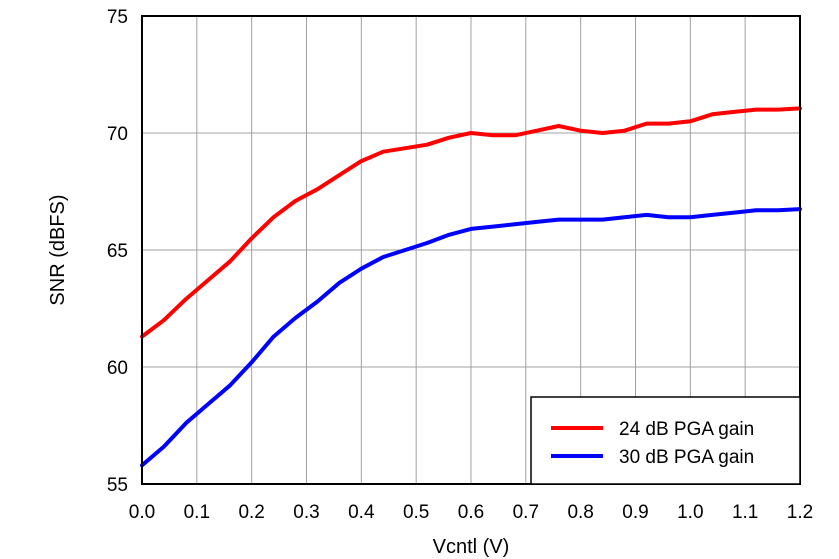  Describe the element at coordinates (142, 512) in the screenshot. I see `x-tick-label: 0.0` at that location.